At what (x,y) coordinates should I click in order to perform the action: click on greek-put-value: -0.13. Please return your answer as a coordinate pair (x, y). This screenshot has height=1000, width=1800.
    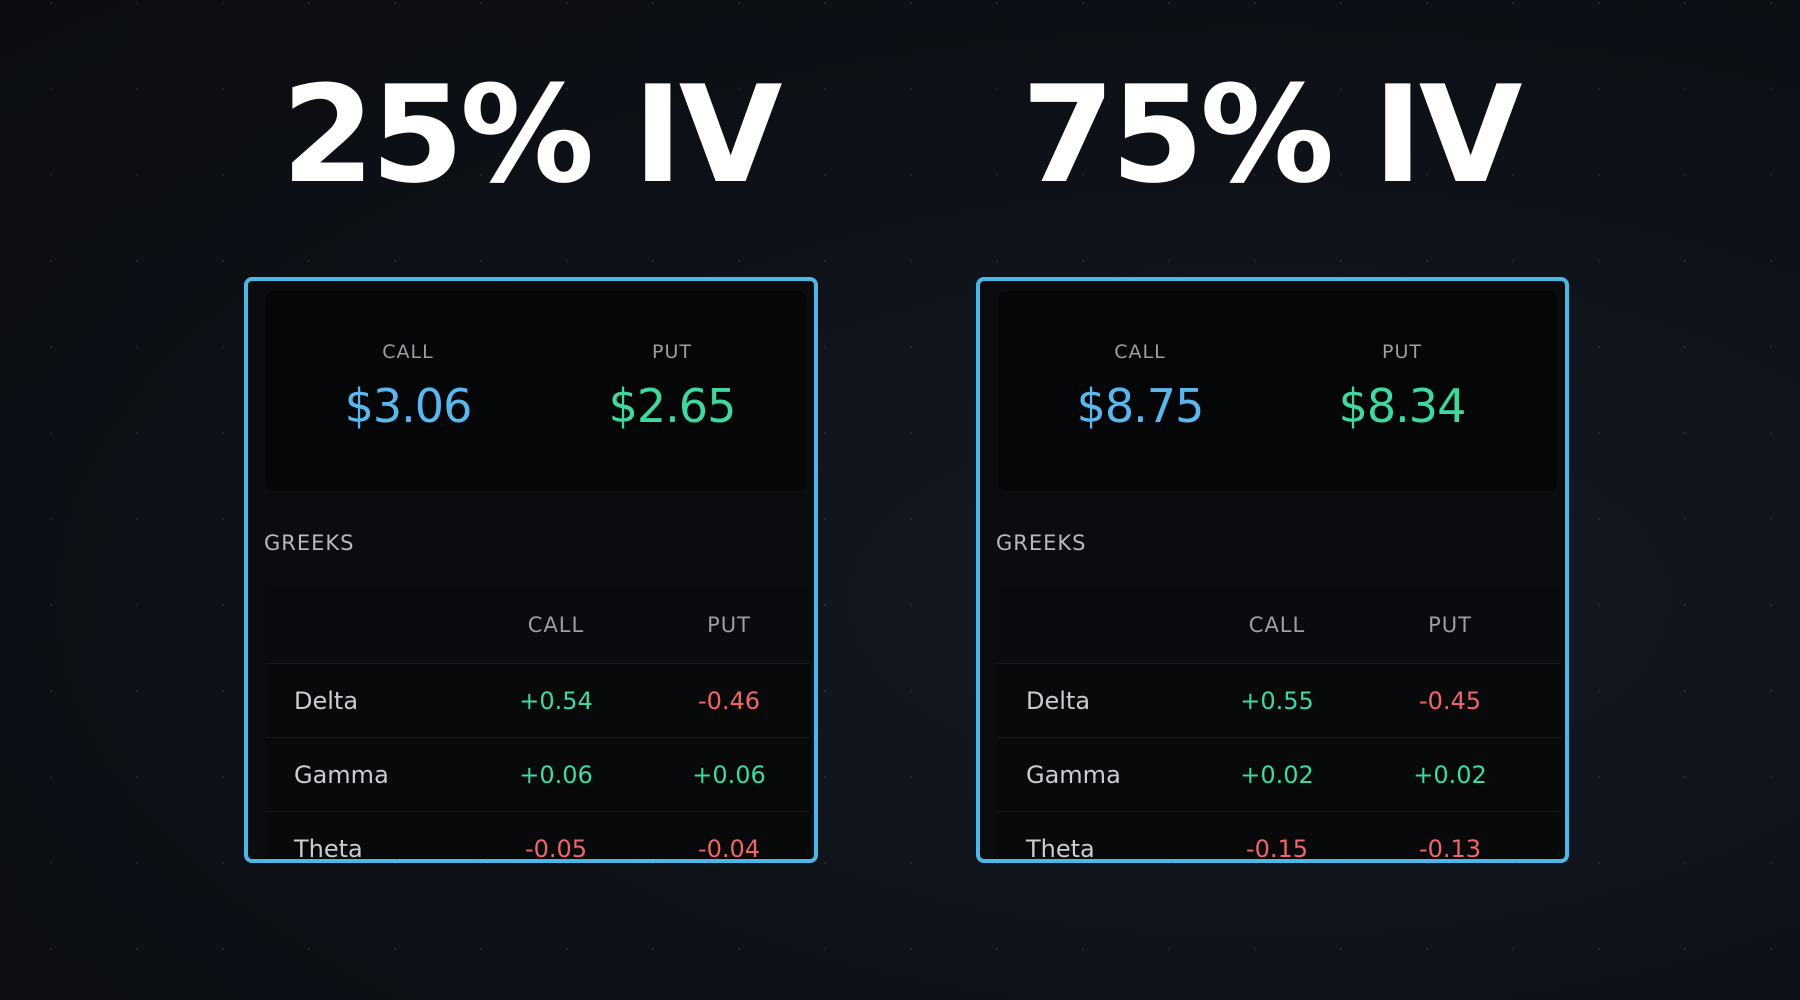
    Looking at the image, I should click on (1450, 847).